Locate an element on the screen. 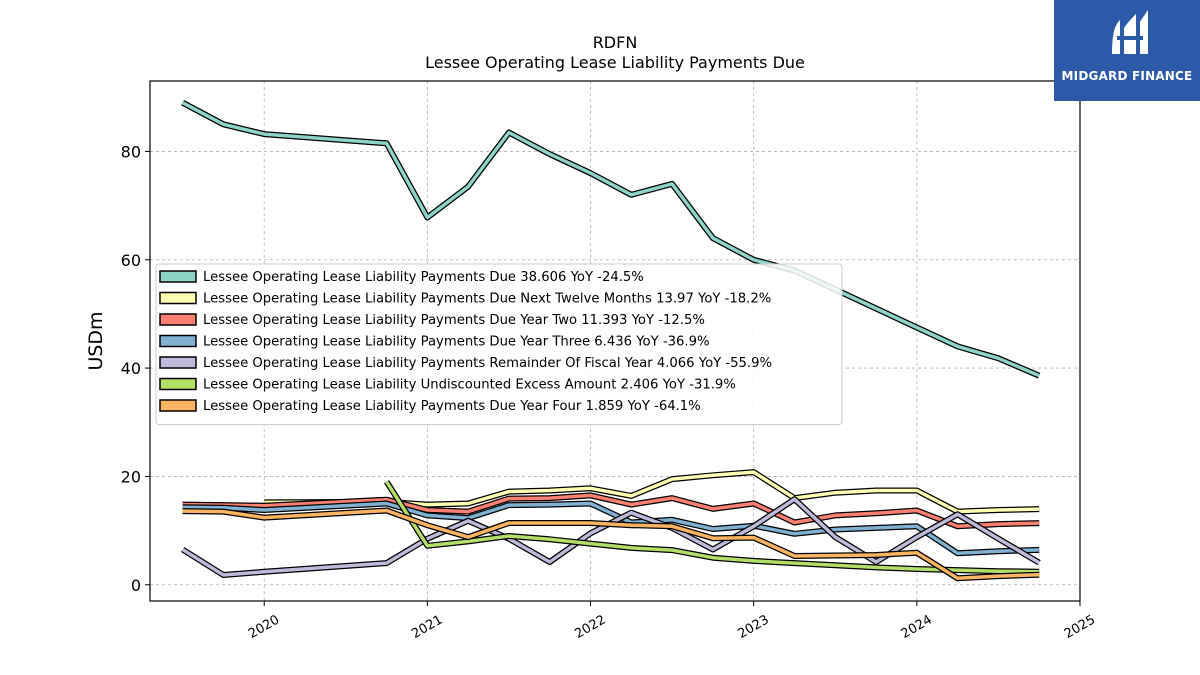 This screenshot has width=1200, height=675. brand-mark-icon is located at coordinates (1130, 32).